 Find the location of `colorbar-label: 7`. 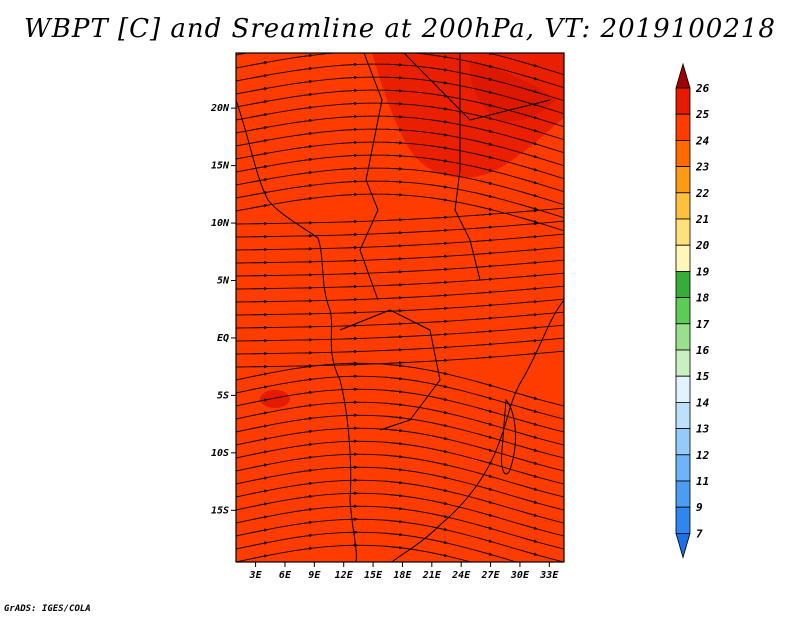

colorbar-label: 7 is located at coordinates (699, 533).